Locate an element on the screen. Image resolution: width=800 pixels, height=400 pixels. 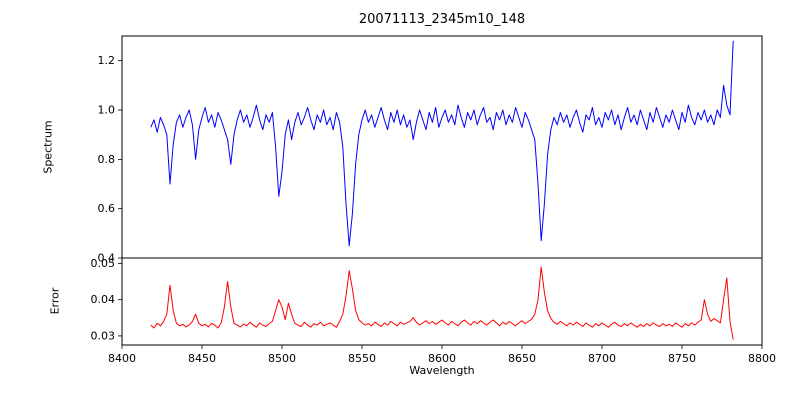
y-tick-label: 0.6 is located at coordinates (107, 208).